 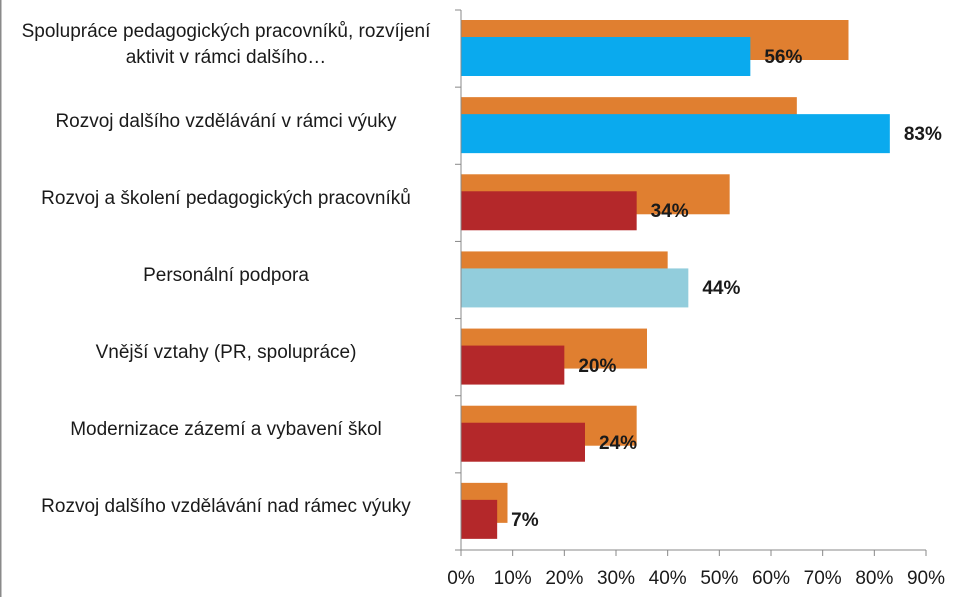 I want to click on category-label: Vnější vztahy (PR, spolupráce), so click(x=226, y=353).